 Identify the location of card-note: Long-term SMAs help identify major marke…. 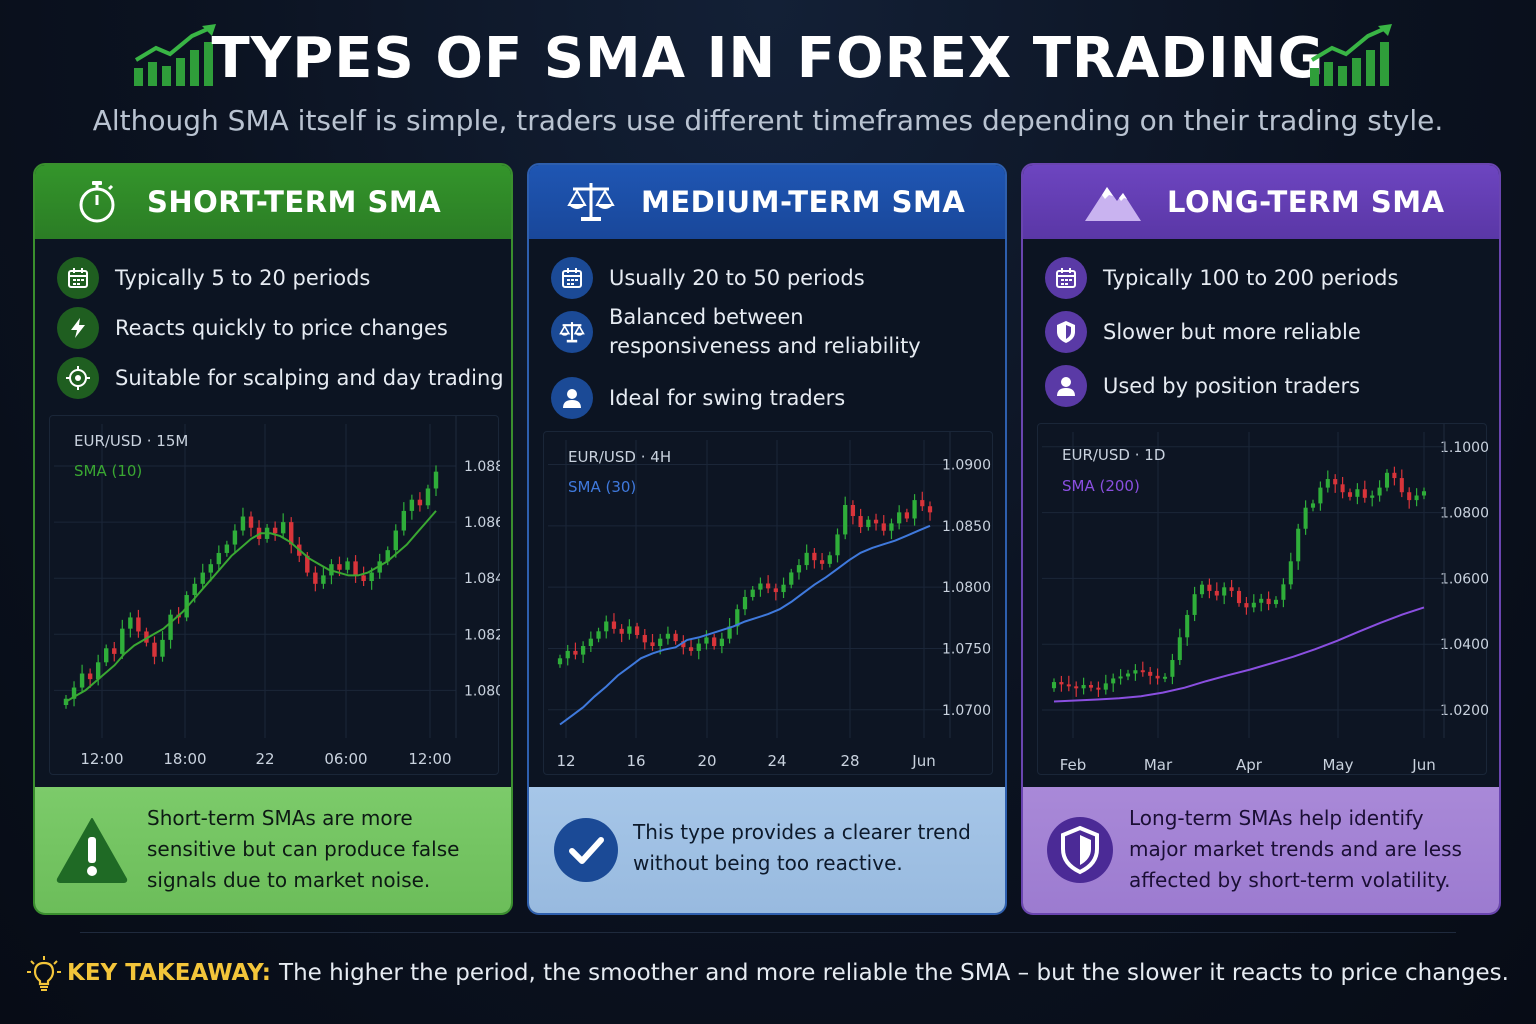
(1261, 850).